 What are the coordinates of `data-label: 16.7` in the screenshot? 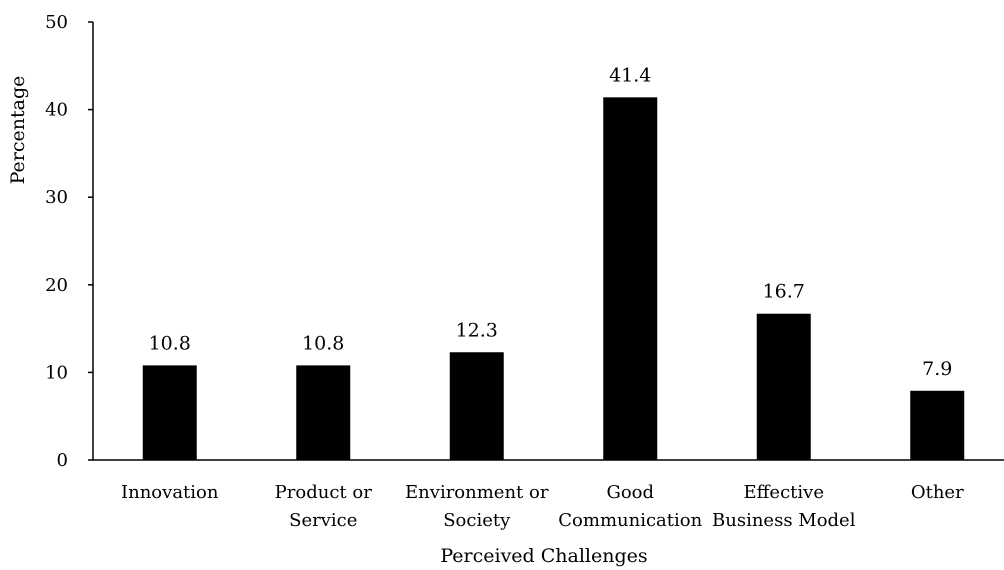 It's located at (784, 292).